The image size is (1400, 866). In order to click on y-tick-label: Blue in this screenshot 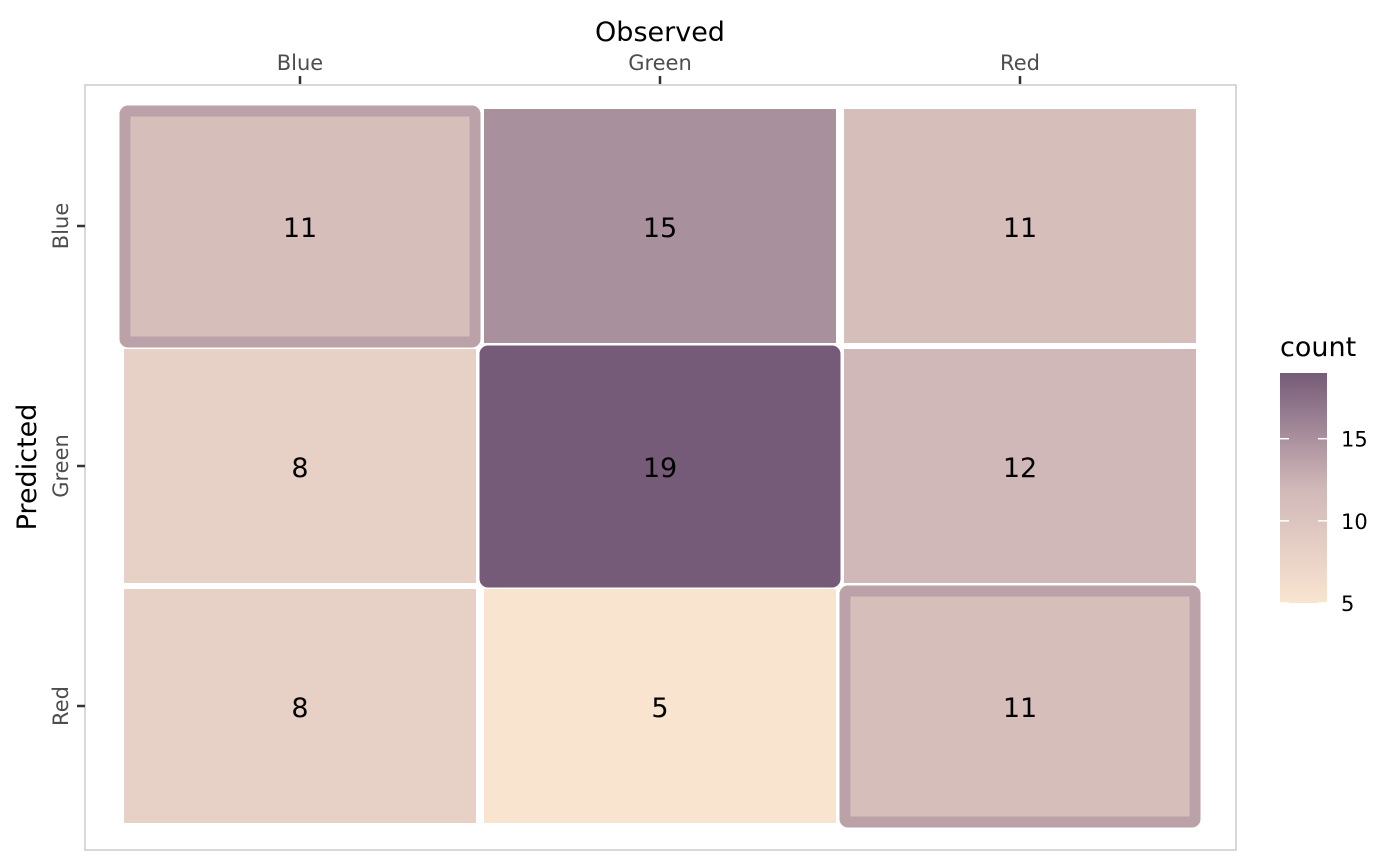, I will do `click(61, 226)`.